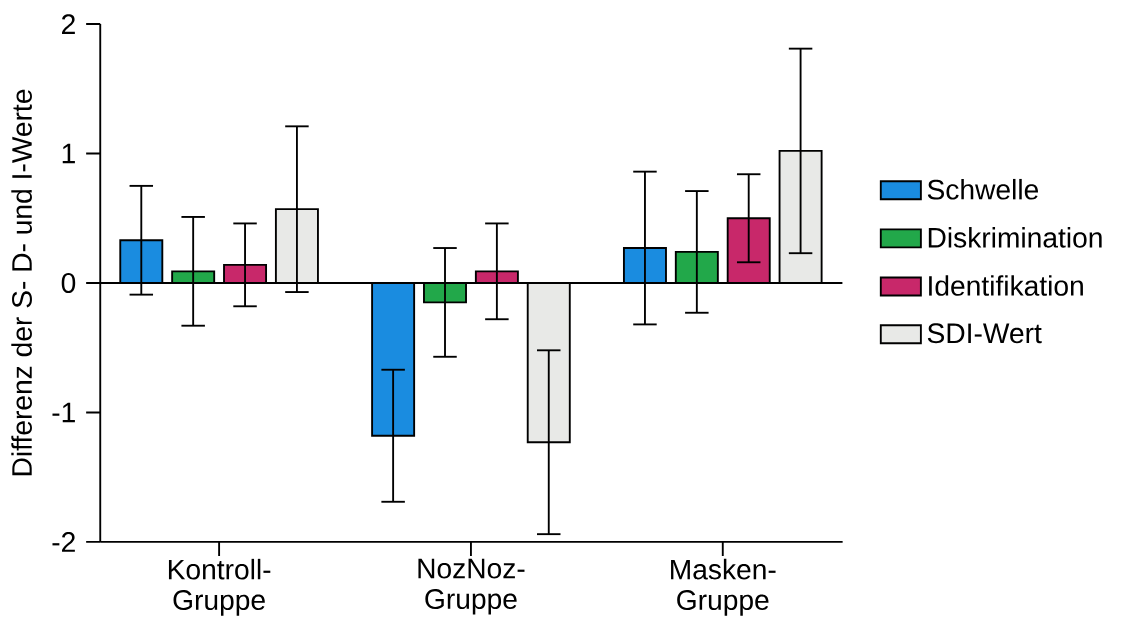 The width and height of the screenshot is (1136, 639). What do you see at coordinates (471, 586) in the screenshot?
I see `x-tick-label: NozNoz- Gruppe` at bounding box center [471, 586].